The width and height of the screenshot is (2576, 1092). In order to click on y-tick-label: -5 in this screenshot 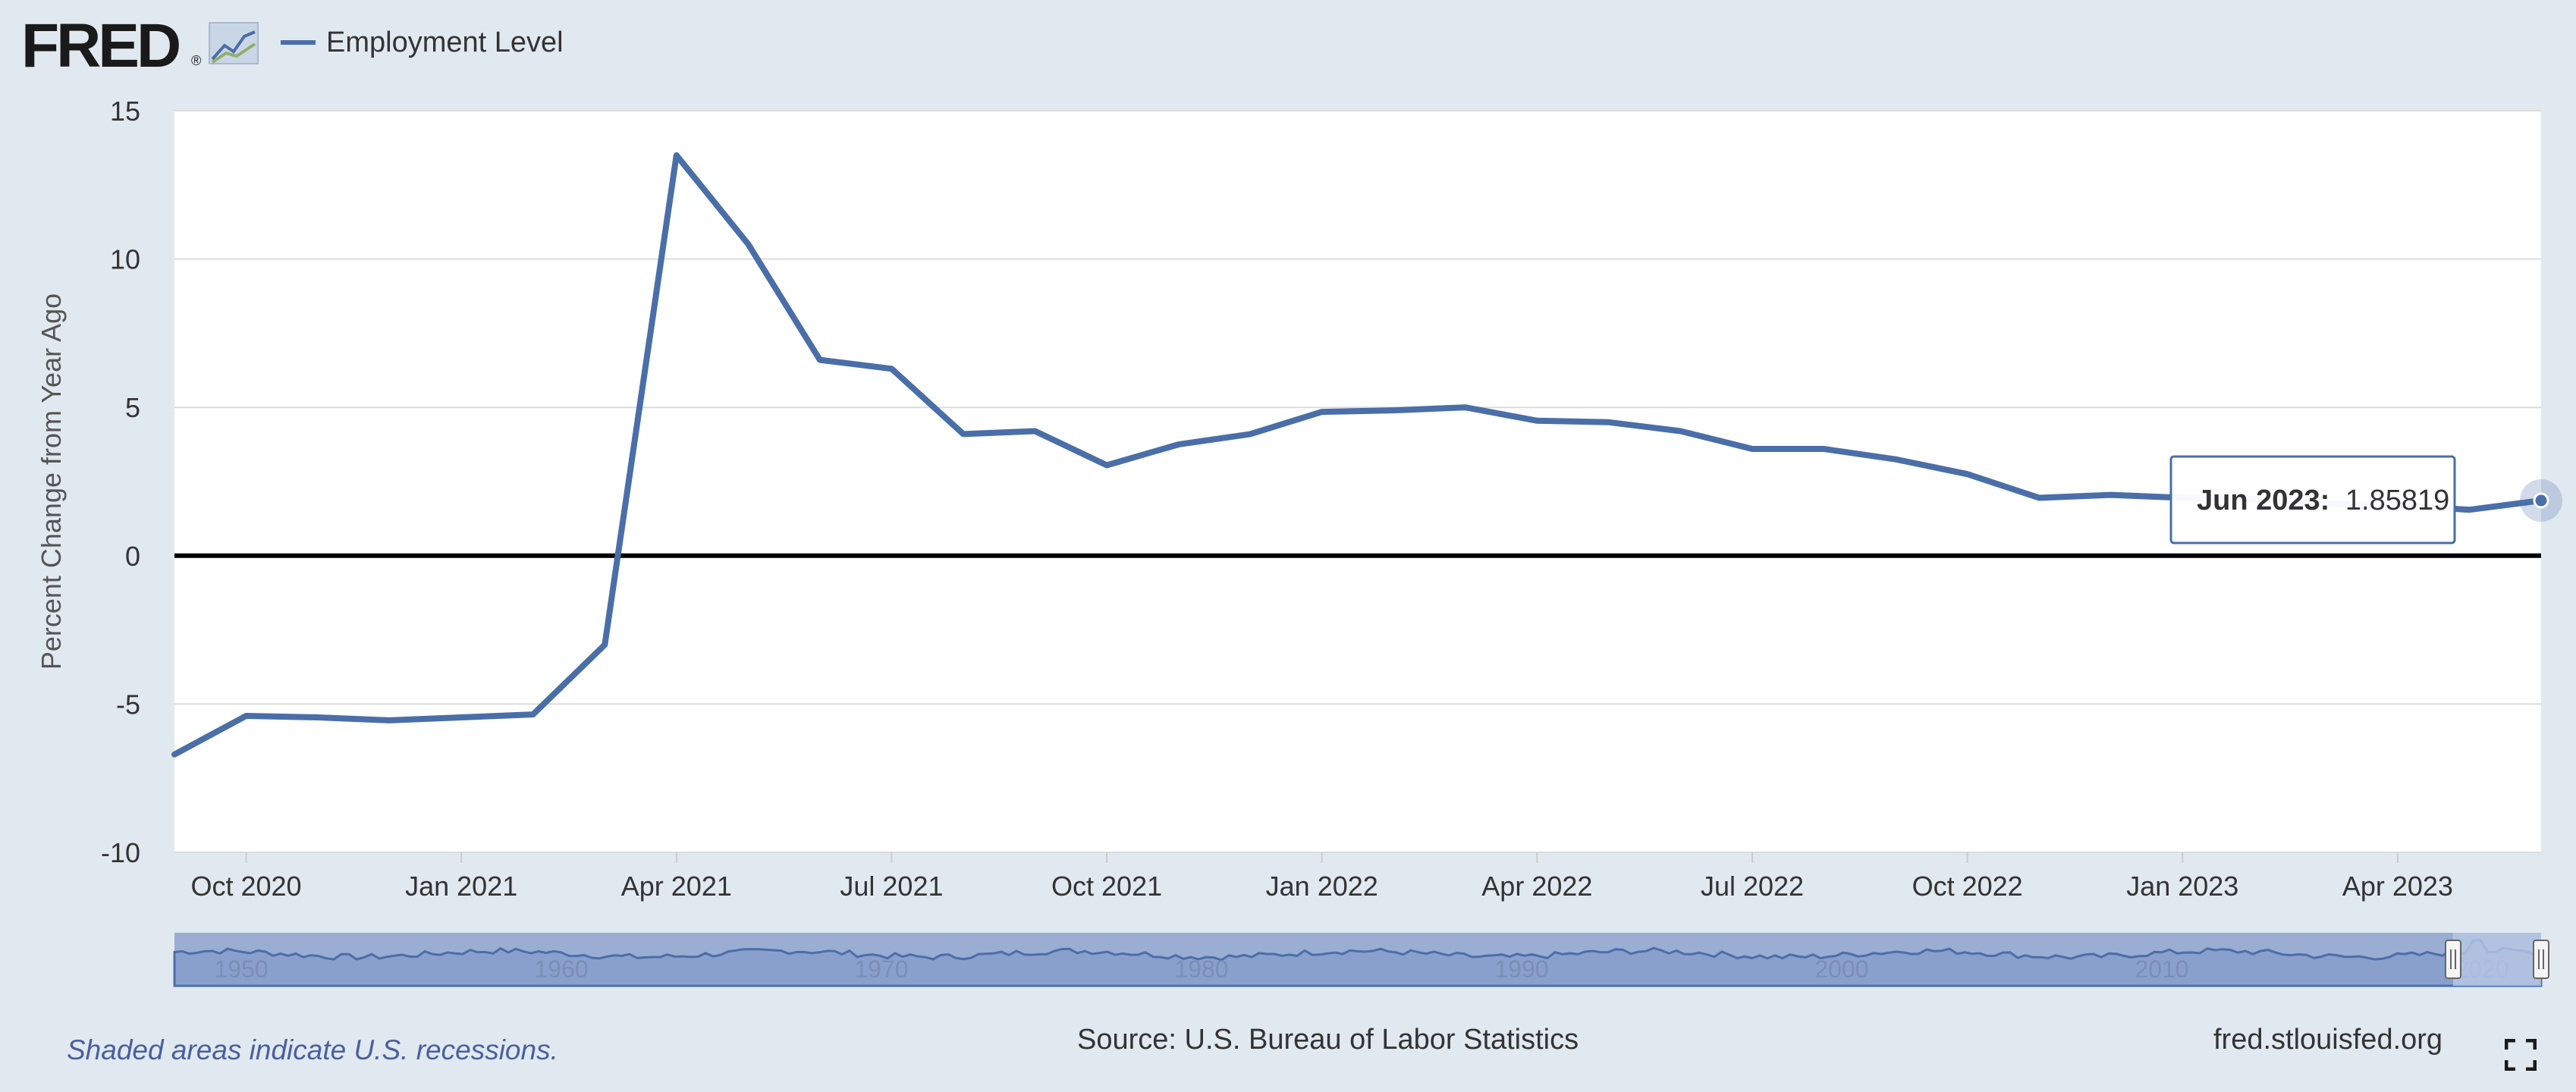, I will do `click(128, 704)`.